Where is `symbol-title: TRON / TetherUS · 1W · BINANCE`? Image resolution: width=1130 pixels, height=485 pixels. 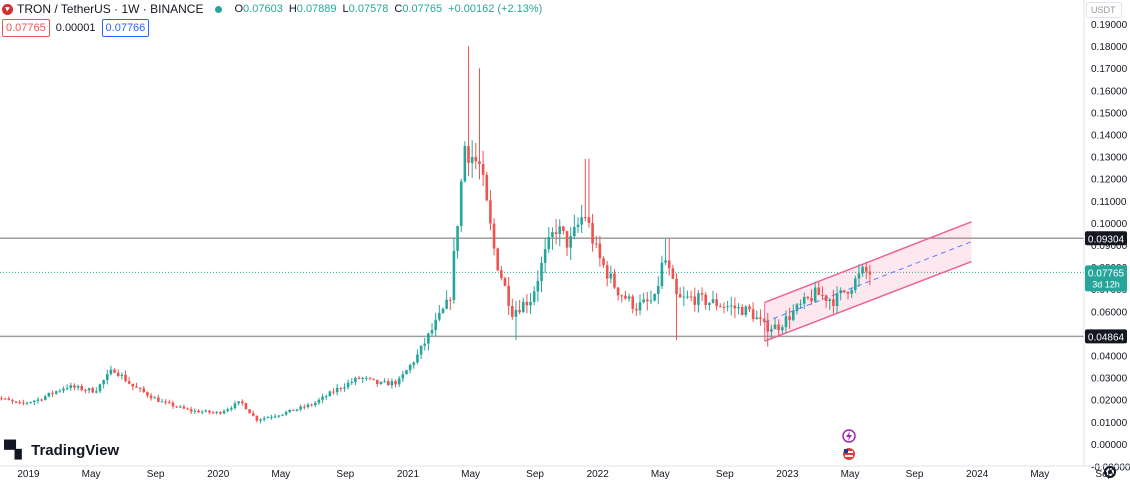
symbol-title: TRON / TetherUS · 1W · BINANCE is located at coordinates (110, 9).